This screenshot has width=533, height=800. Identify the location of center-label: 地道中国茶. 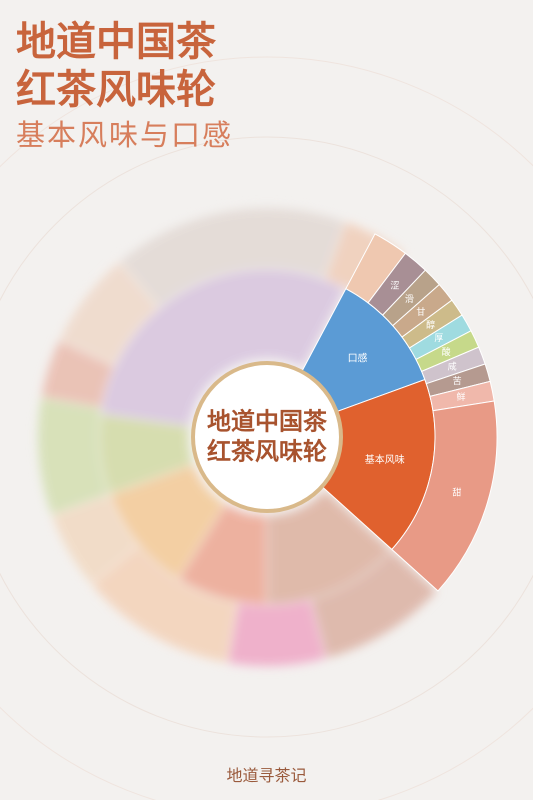
(267, 421).